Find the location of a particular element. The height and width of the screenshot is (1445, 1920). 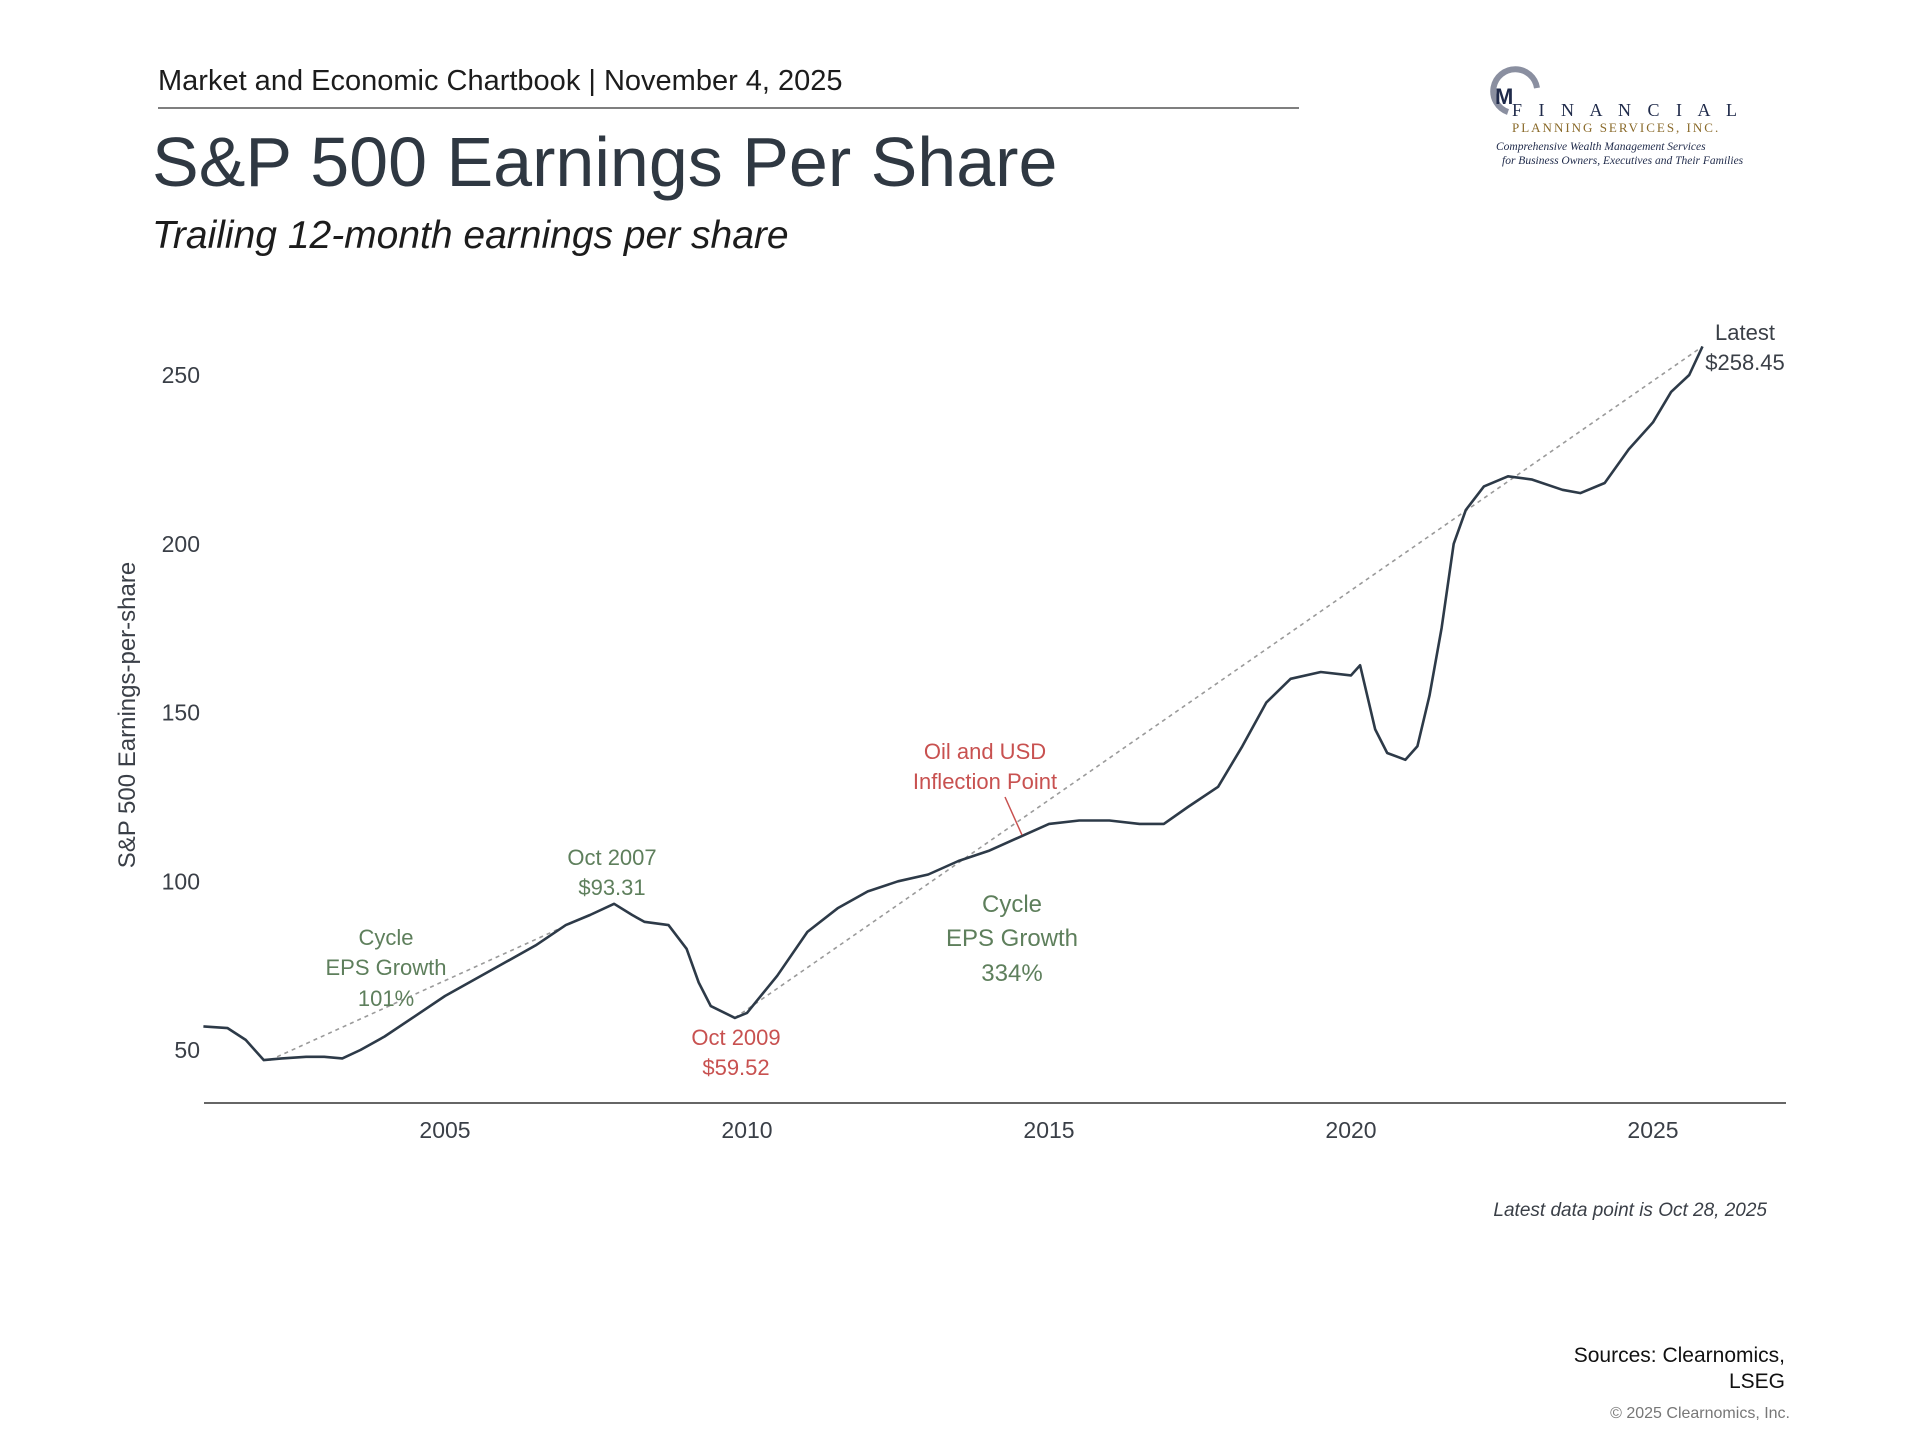

sources-line2: LSEG is located at coordinates (1757, 1381).